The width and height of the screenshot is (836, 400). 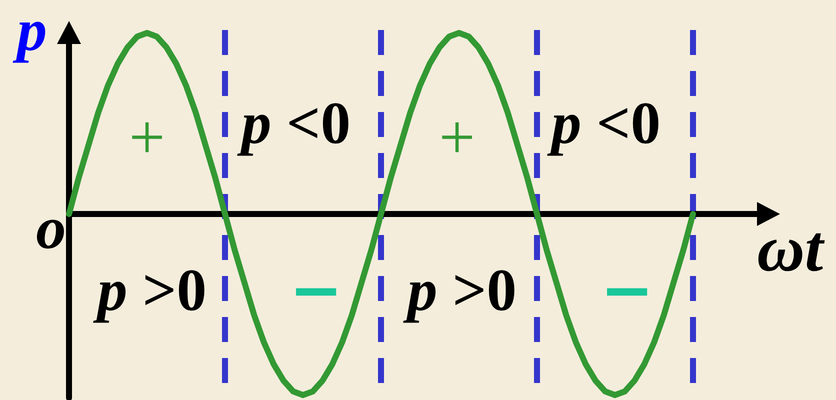 What do you see at coordinates (29, 31) in the screenshot?
I see `y-axis-title: p` at bounding box center [29, 31].